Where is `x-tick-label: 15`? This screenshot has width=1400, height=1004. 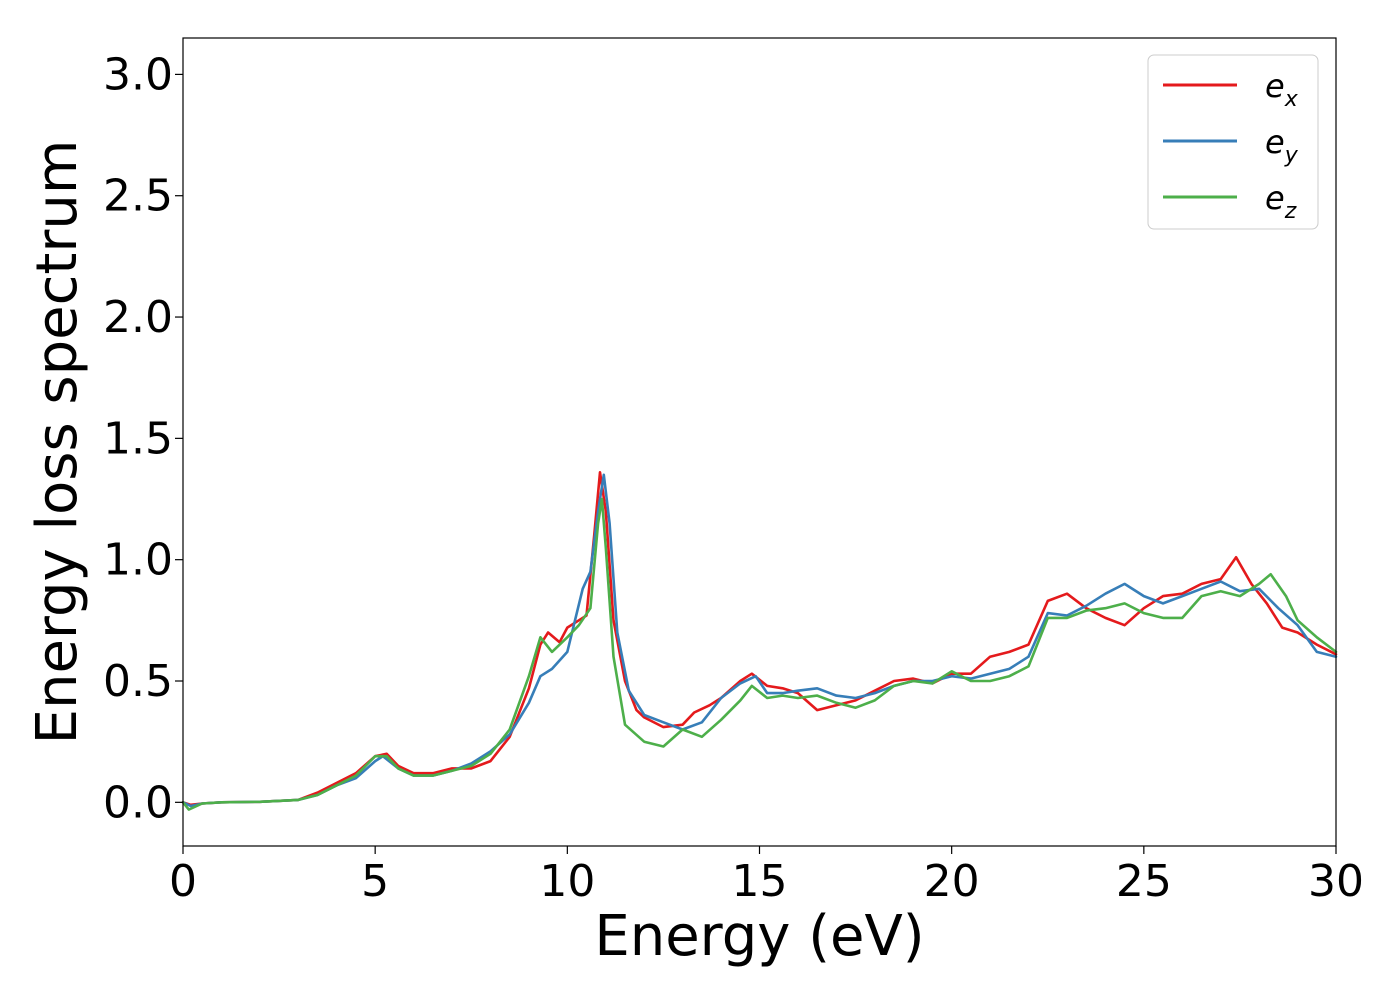 x-tick-label: 15 is located at coordinates (760, 881).